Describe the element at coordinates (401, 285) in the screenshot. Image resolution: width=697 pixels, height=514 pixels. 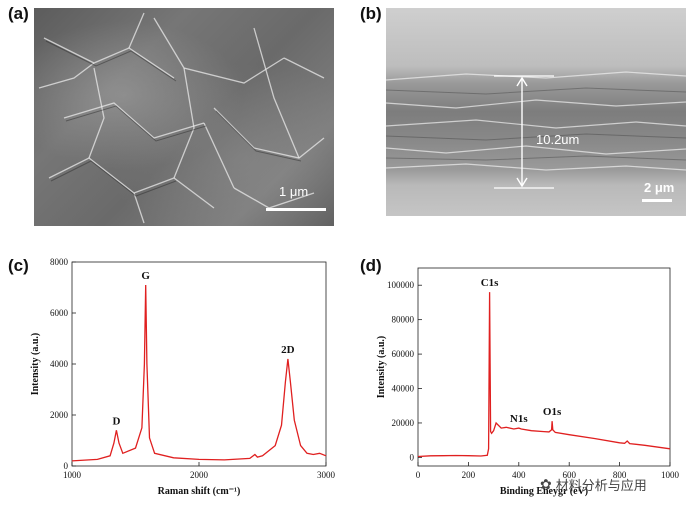
I see `d-y-tick-label: 100000` at that location.